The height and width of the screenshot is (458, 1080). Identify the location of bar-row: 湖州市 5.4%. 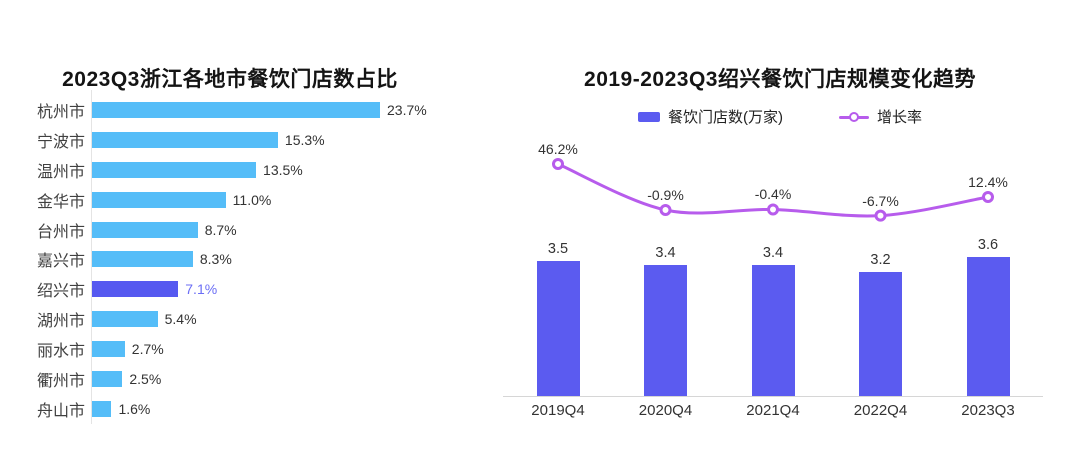
(230, 319).